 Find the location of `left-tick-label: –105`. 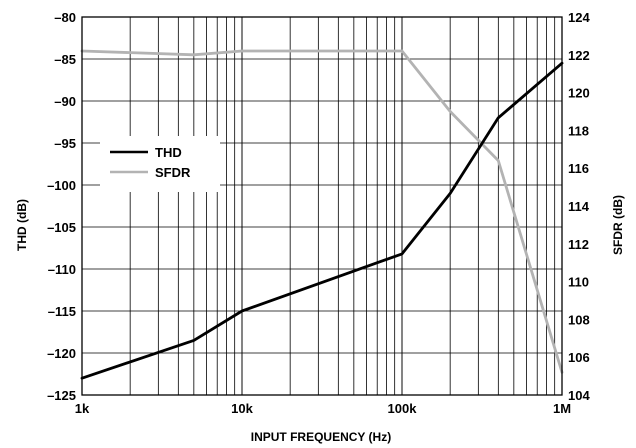

left-tick-label: –105 is located at coordinates (61, 227).